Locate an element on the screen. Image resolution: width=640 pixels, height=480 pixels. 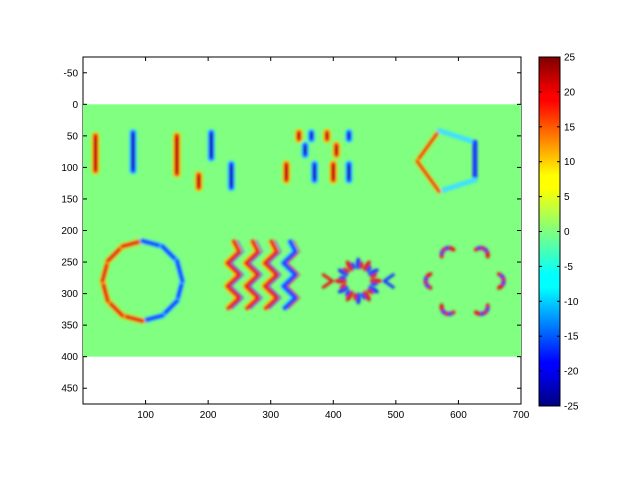
colorbar is located at coordinates (549, 231).